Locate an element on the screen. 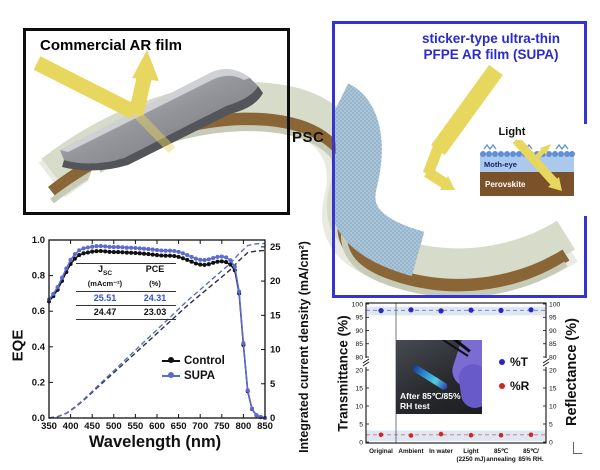 The image size is (600, 470). moth-eye-schematic is located at coordinates (527, 168).